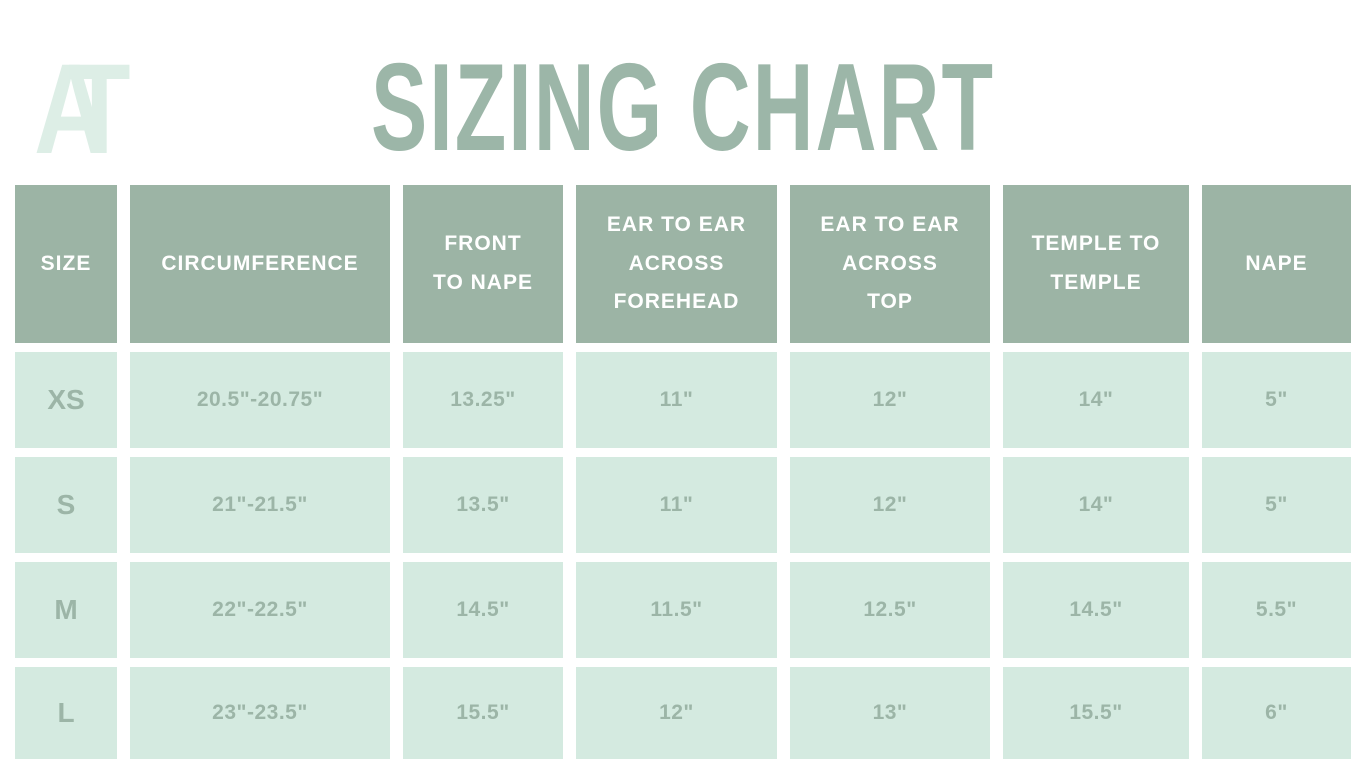 This screenshot has height=768, width=1366. Describe the element at coordinates (890, 610) in the screenshot. I see `table-cell: 12.5"` at that location.